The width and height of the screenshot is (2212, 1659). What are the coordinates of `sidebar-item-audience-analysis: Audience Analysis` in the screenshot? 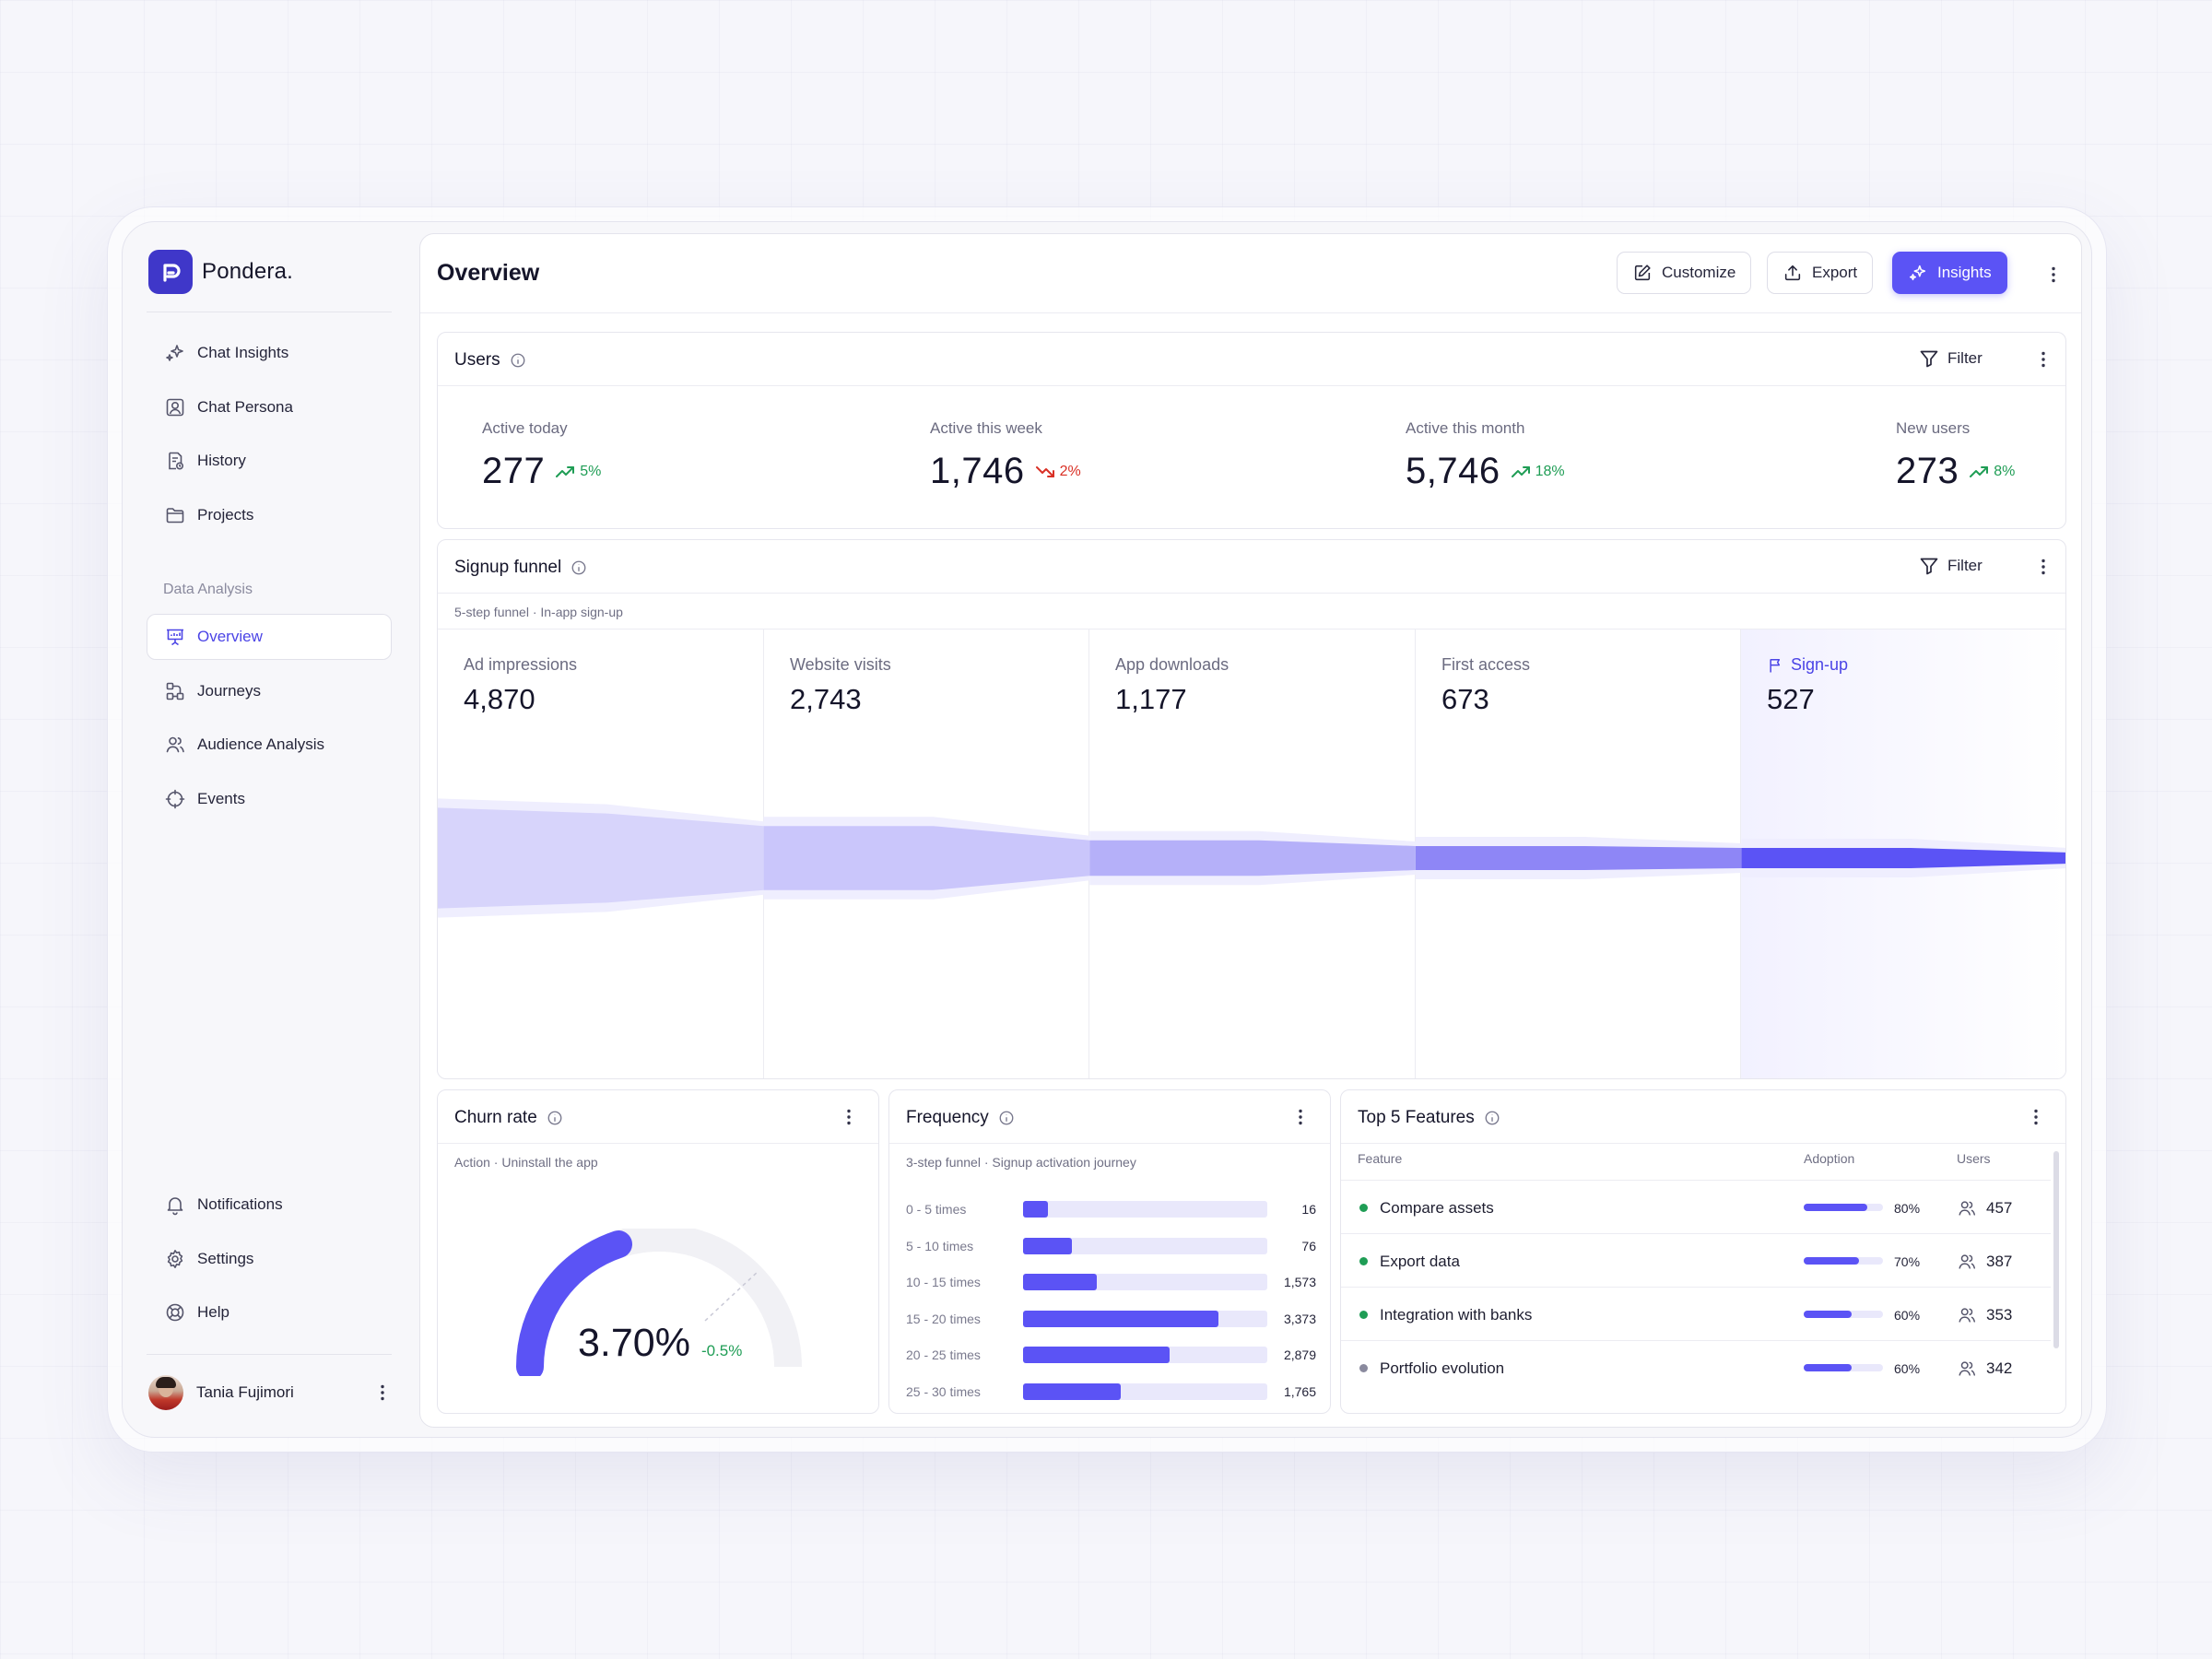 It's located at (269, 745).